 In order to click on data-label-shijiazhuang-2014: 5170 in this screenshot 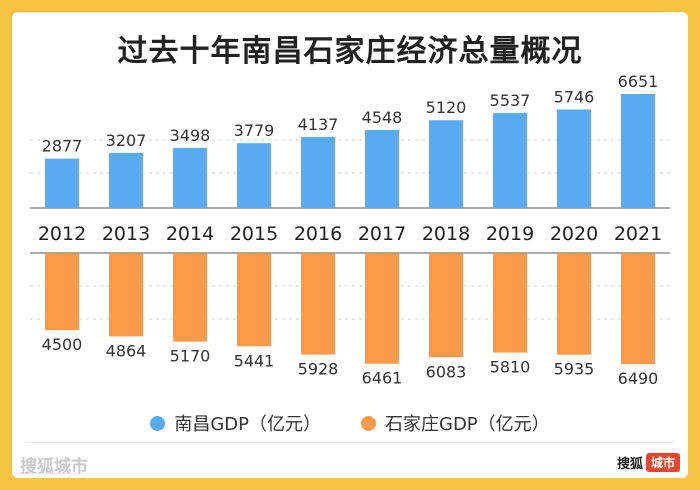, I will do `click(190, 356)`.